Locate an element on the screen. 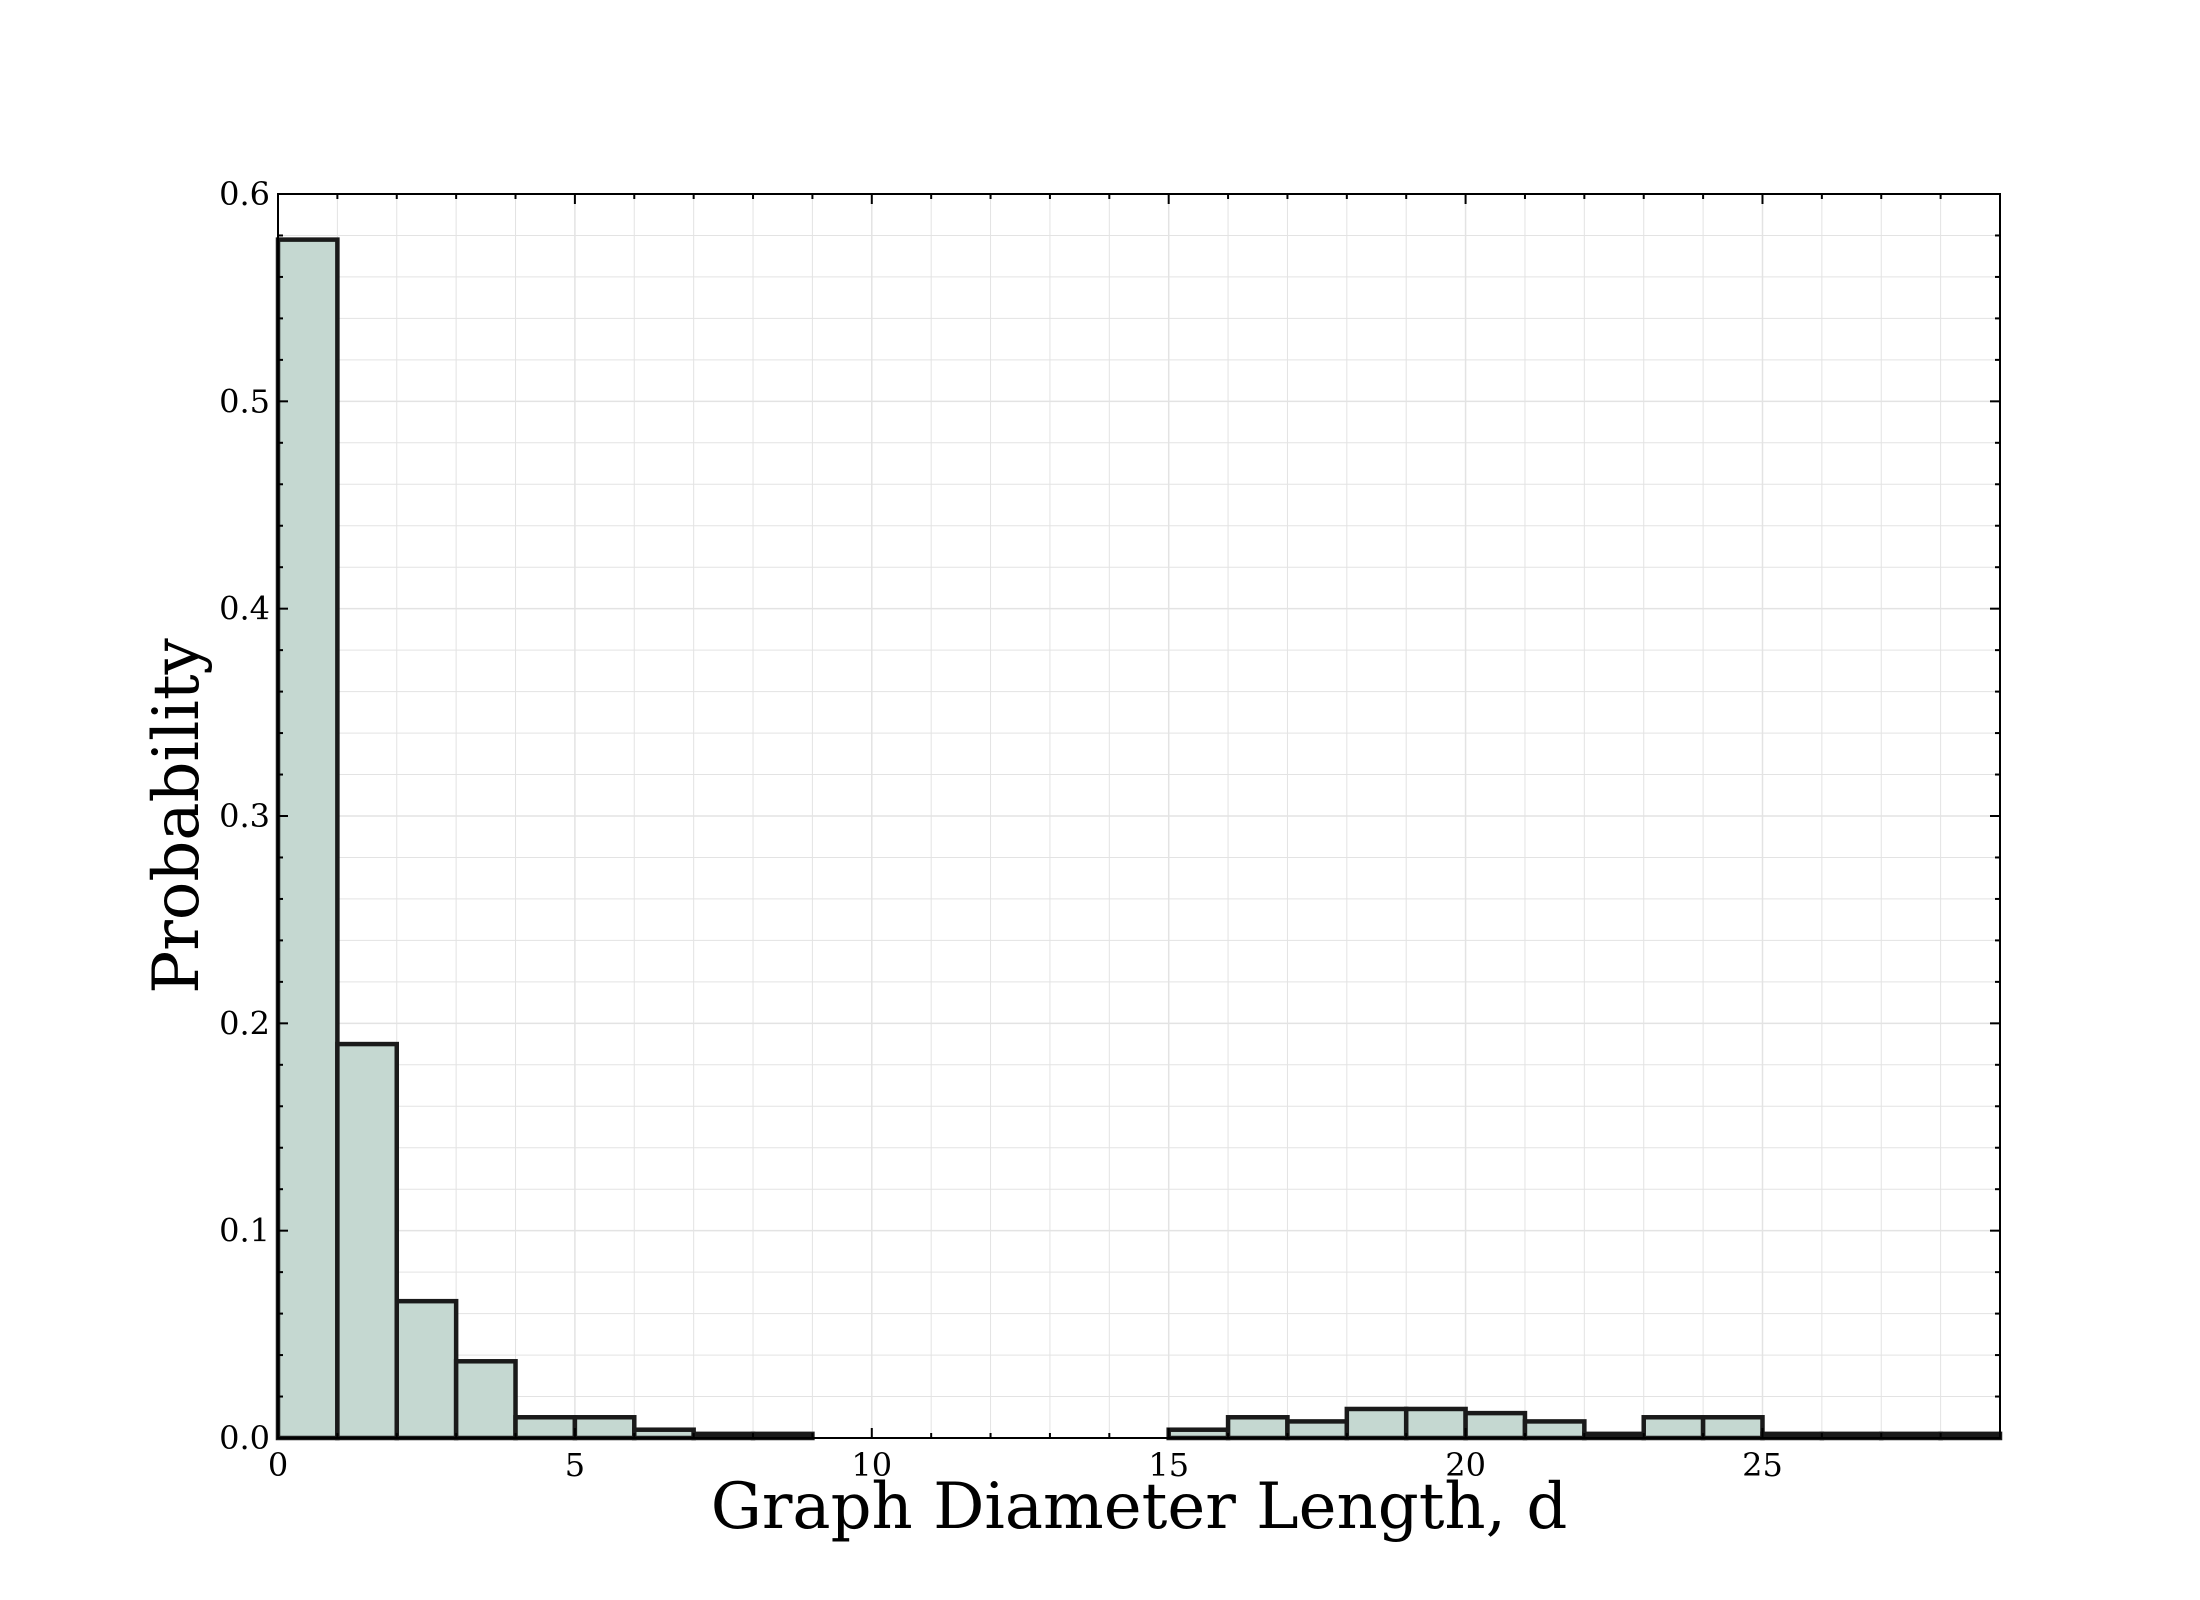  y-tick-label: 0.4 is located at coordinates (244, 609).